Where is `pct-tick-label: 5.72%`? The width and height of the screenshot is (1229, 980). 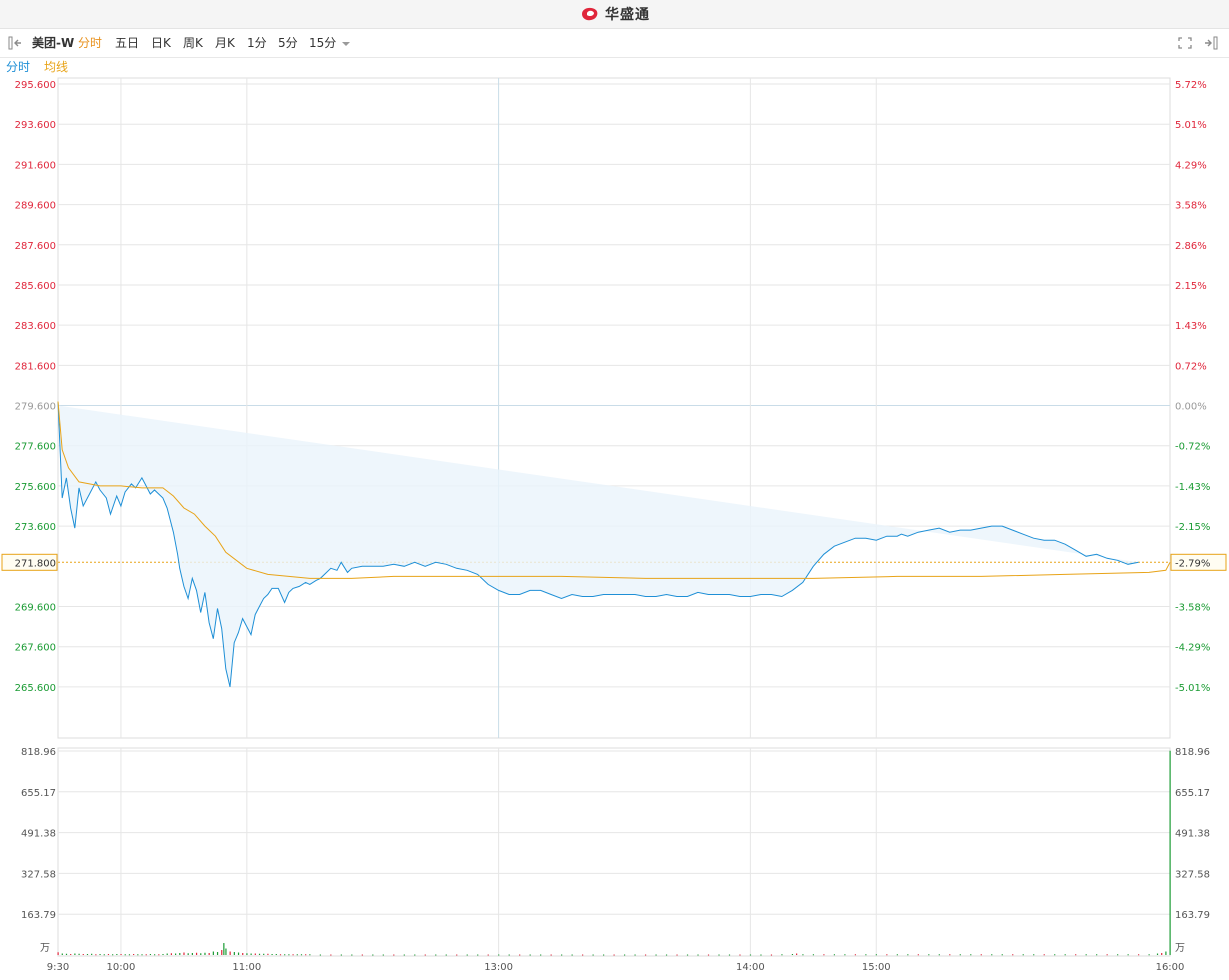 pct-tick-label: 5.72% is located at coordinates (1191, 85).